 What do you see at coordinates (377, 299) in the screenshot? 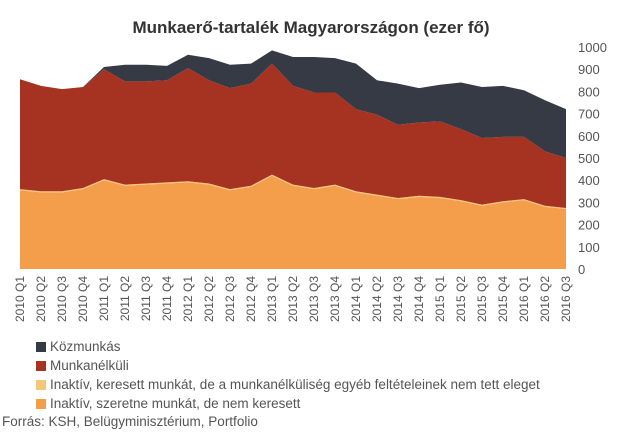
I see `x-tick-label: 2014 Q2` at bounding box center [377, 299].